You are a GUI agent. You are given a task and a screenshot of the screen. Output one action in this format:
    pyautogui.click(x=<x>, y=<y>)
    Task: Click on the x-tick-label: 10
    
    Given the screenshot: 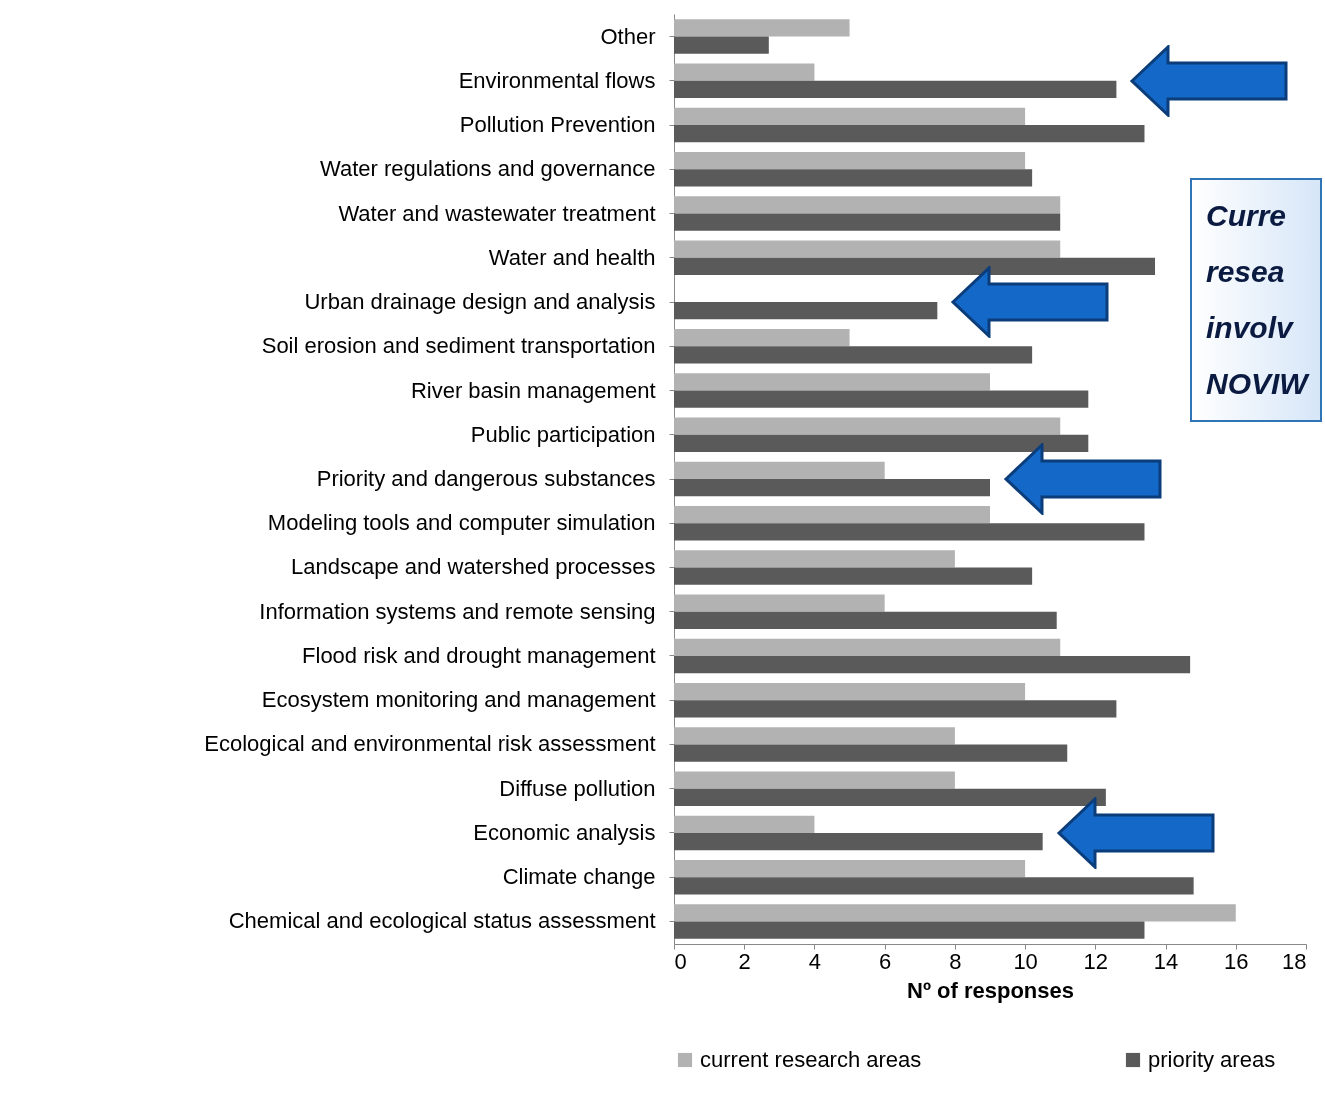 What is the action you would take?
    pyautogui.click(x=1025, y=961)
    